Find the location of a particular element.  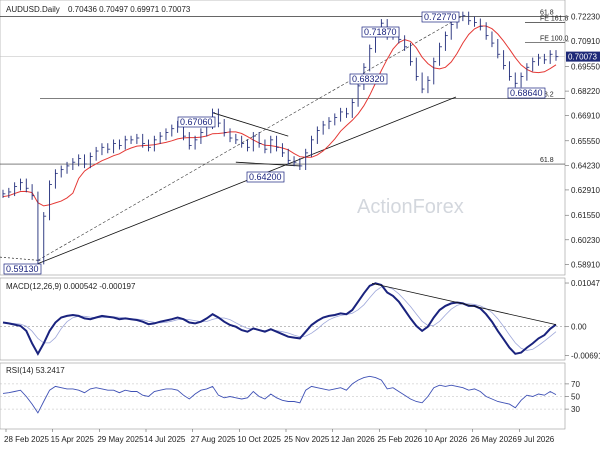

macd-tick-label: -0.006911 is located at coordinates (585, 356).